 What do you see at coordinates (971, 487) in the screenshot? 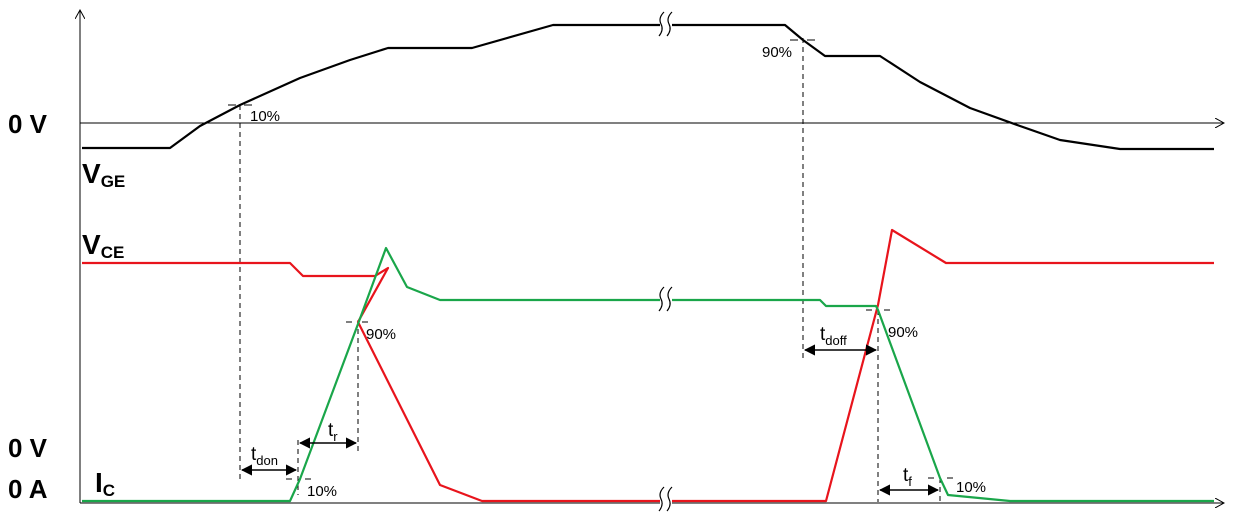
I see `ic-off-low-threshold-label: 10%` at bounding box center [971, 487].